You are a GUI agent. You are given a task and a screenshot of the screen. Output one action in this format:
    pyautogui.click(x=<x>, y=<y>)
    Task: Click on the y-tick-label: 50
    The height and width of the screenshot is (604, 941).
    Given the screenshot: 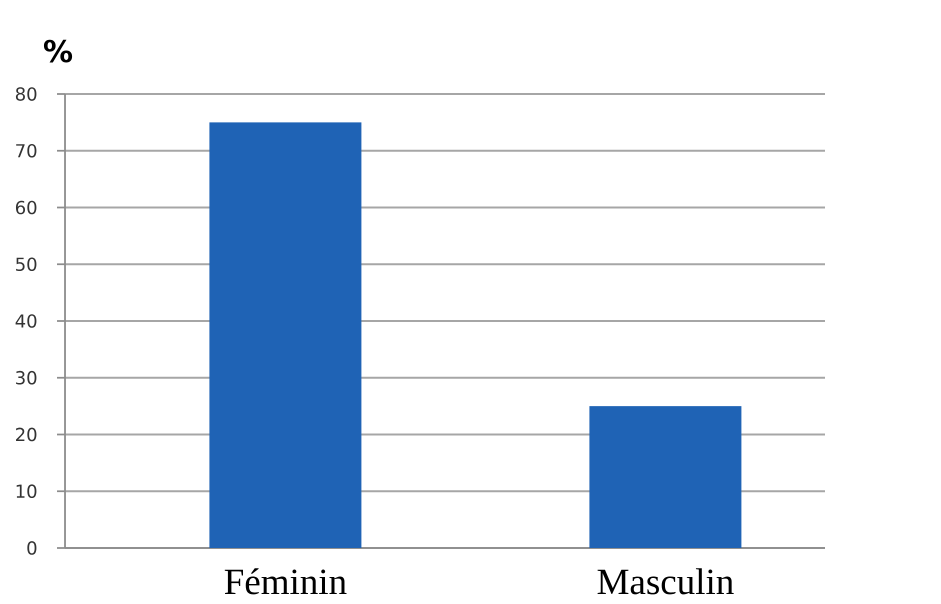 What is the action you would take?
    pyautogui.click(x=26, y=264)
    